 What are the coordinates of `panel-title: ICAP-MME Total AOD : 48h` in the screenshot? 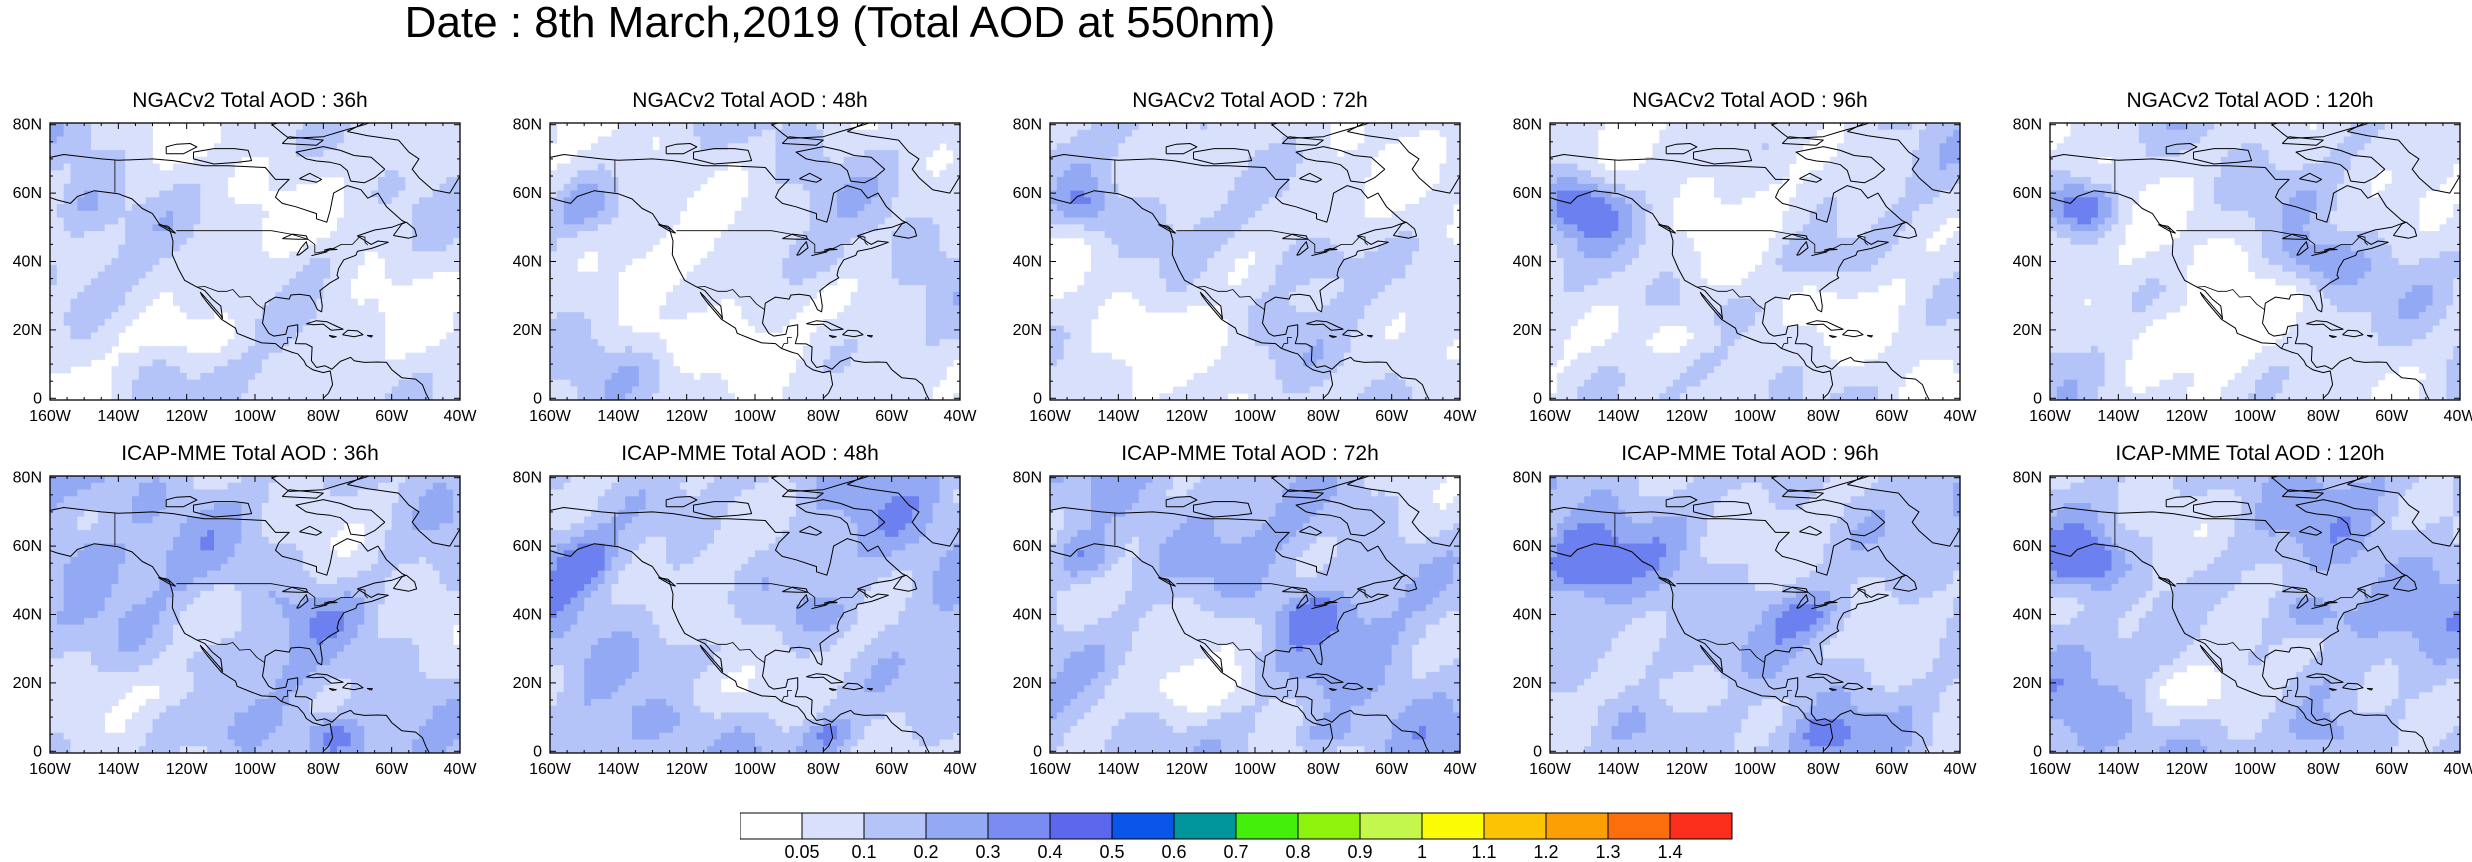 It's located at (750, 454).